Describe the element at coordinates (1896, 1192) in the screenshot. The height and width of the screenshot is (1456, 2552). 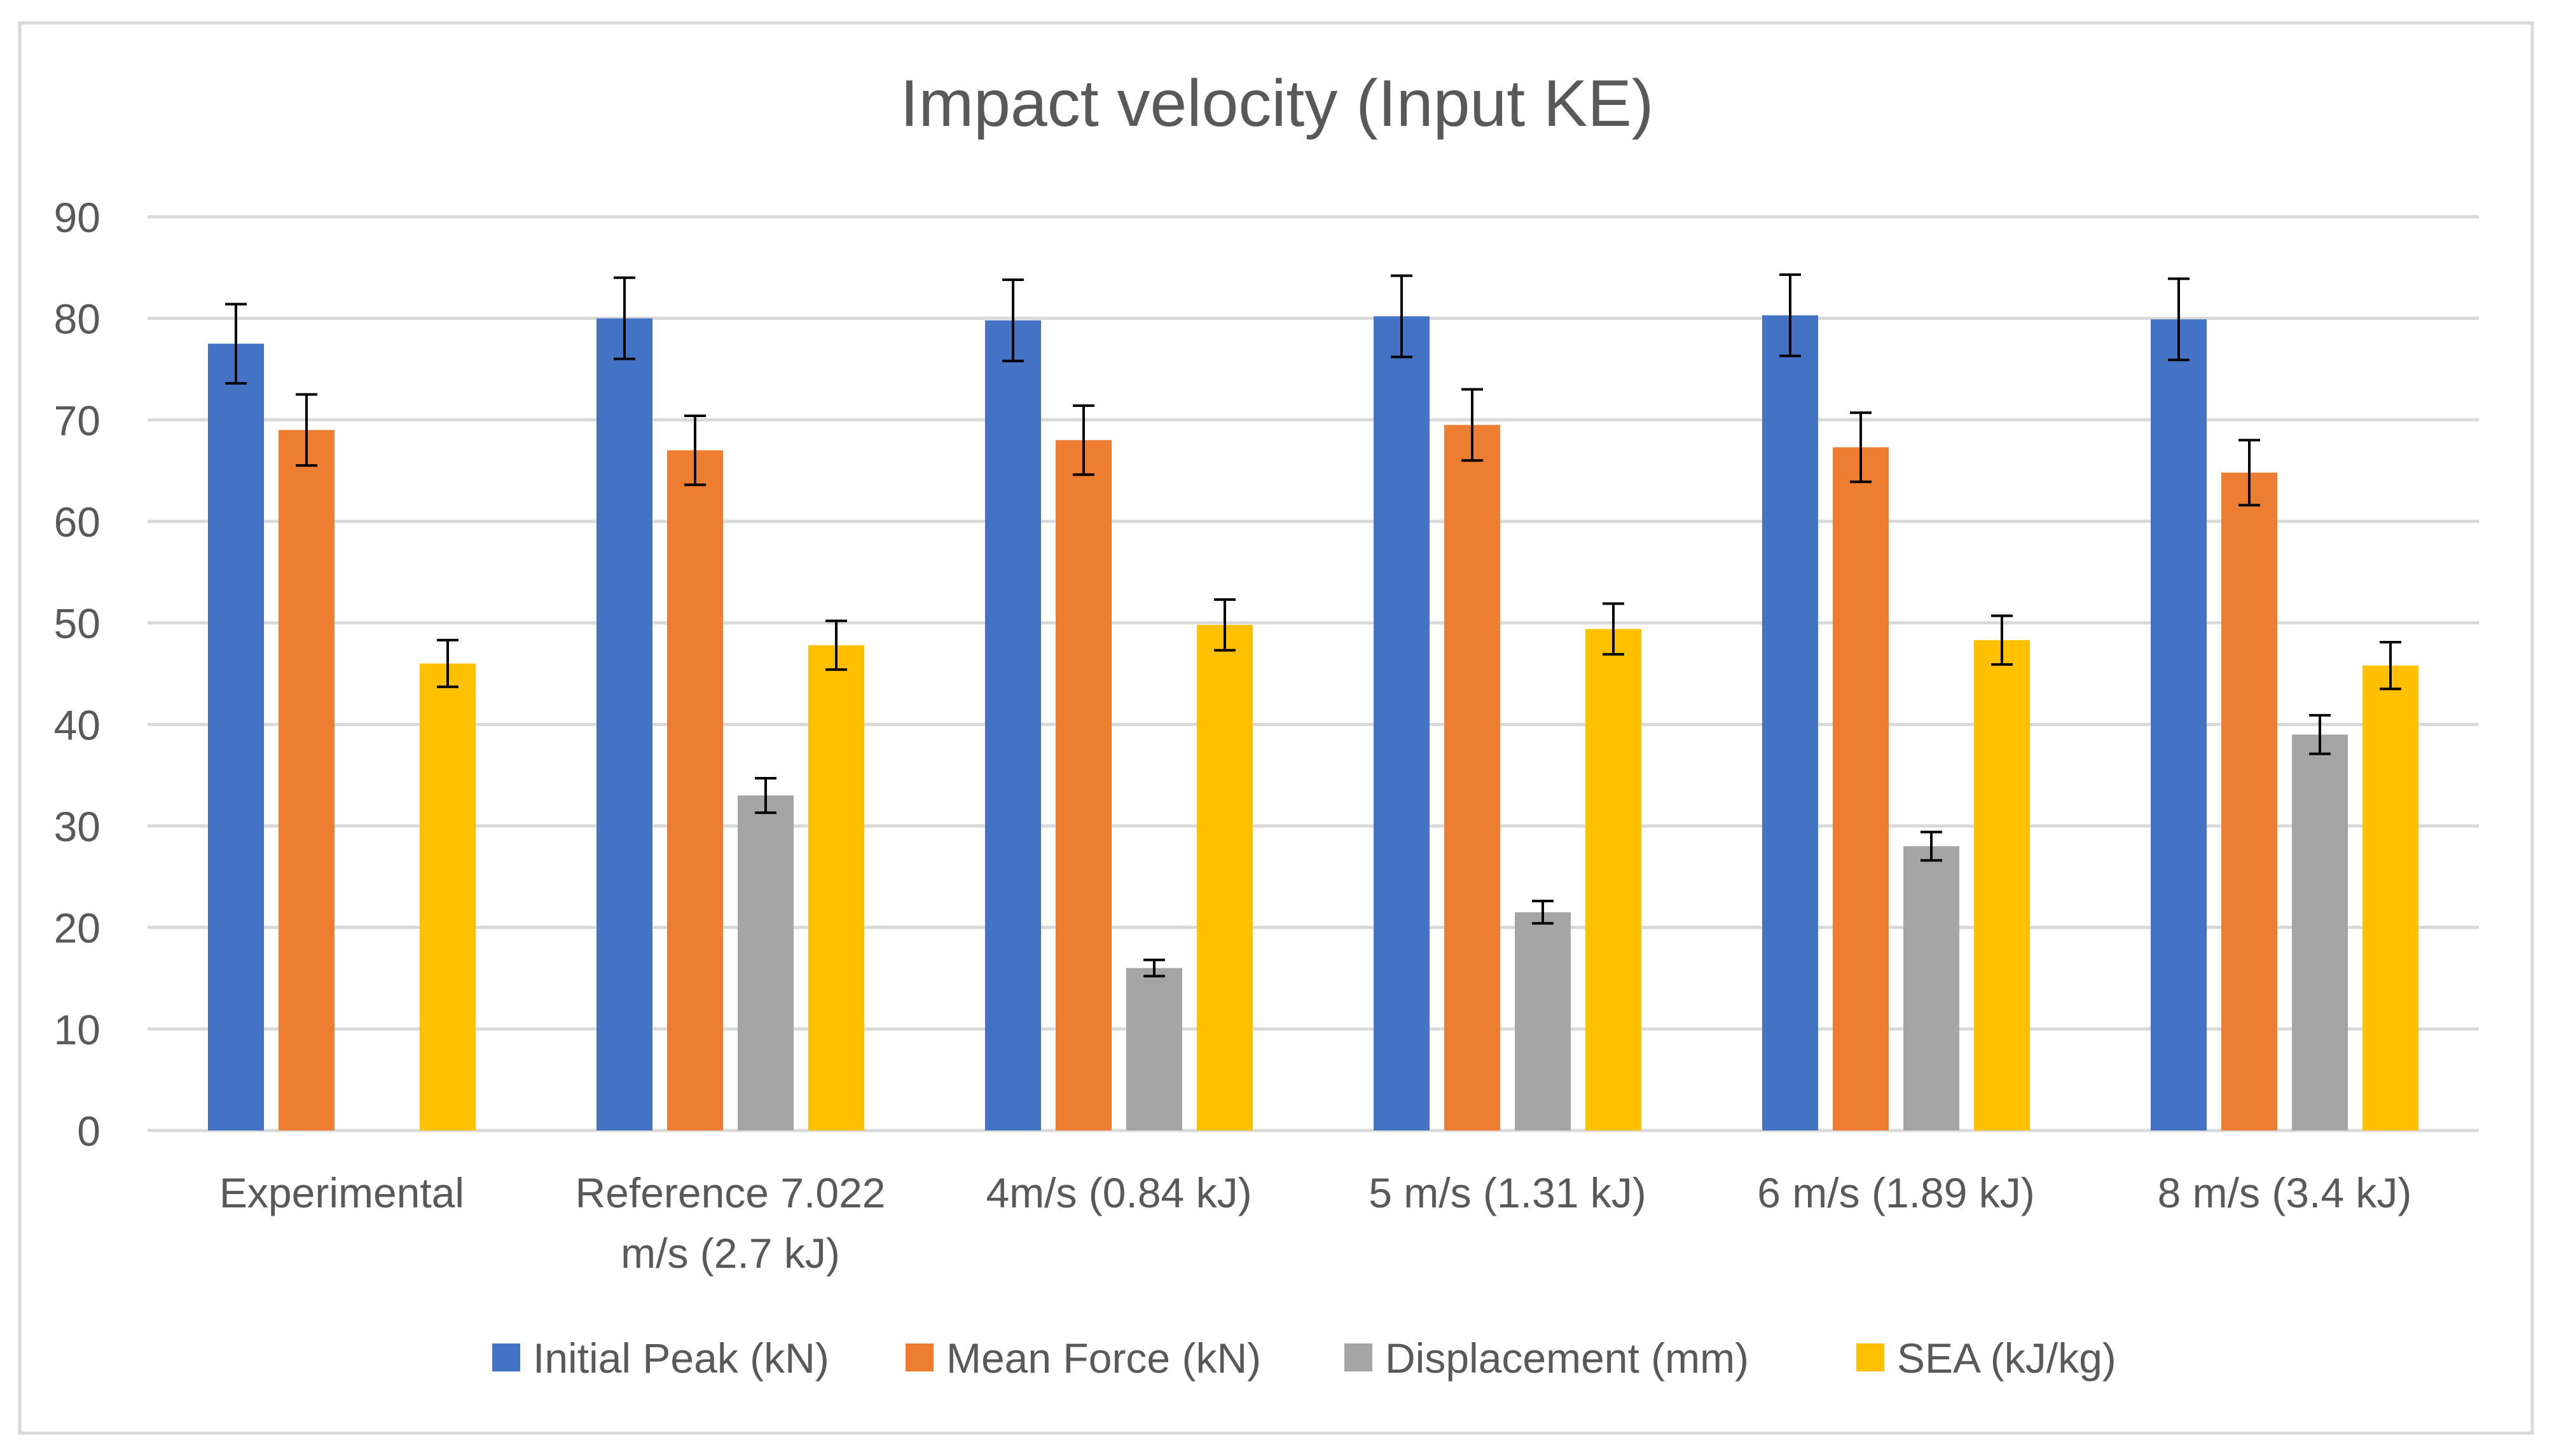
I see `x-tick-label: 6 m/s (1.89 kJ)` at that location.